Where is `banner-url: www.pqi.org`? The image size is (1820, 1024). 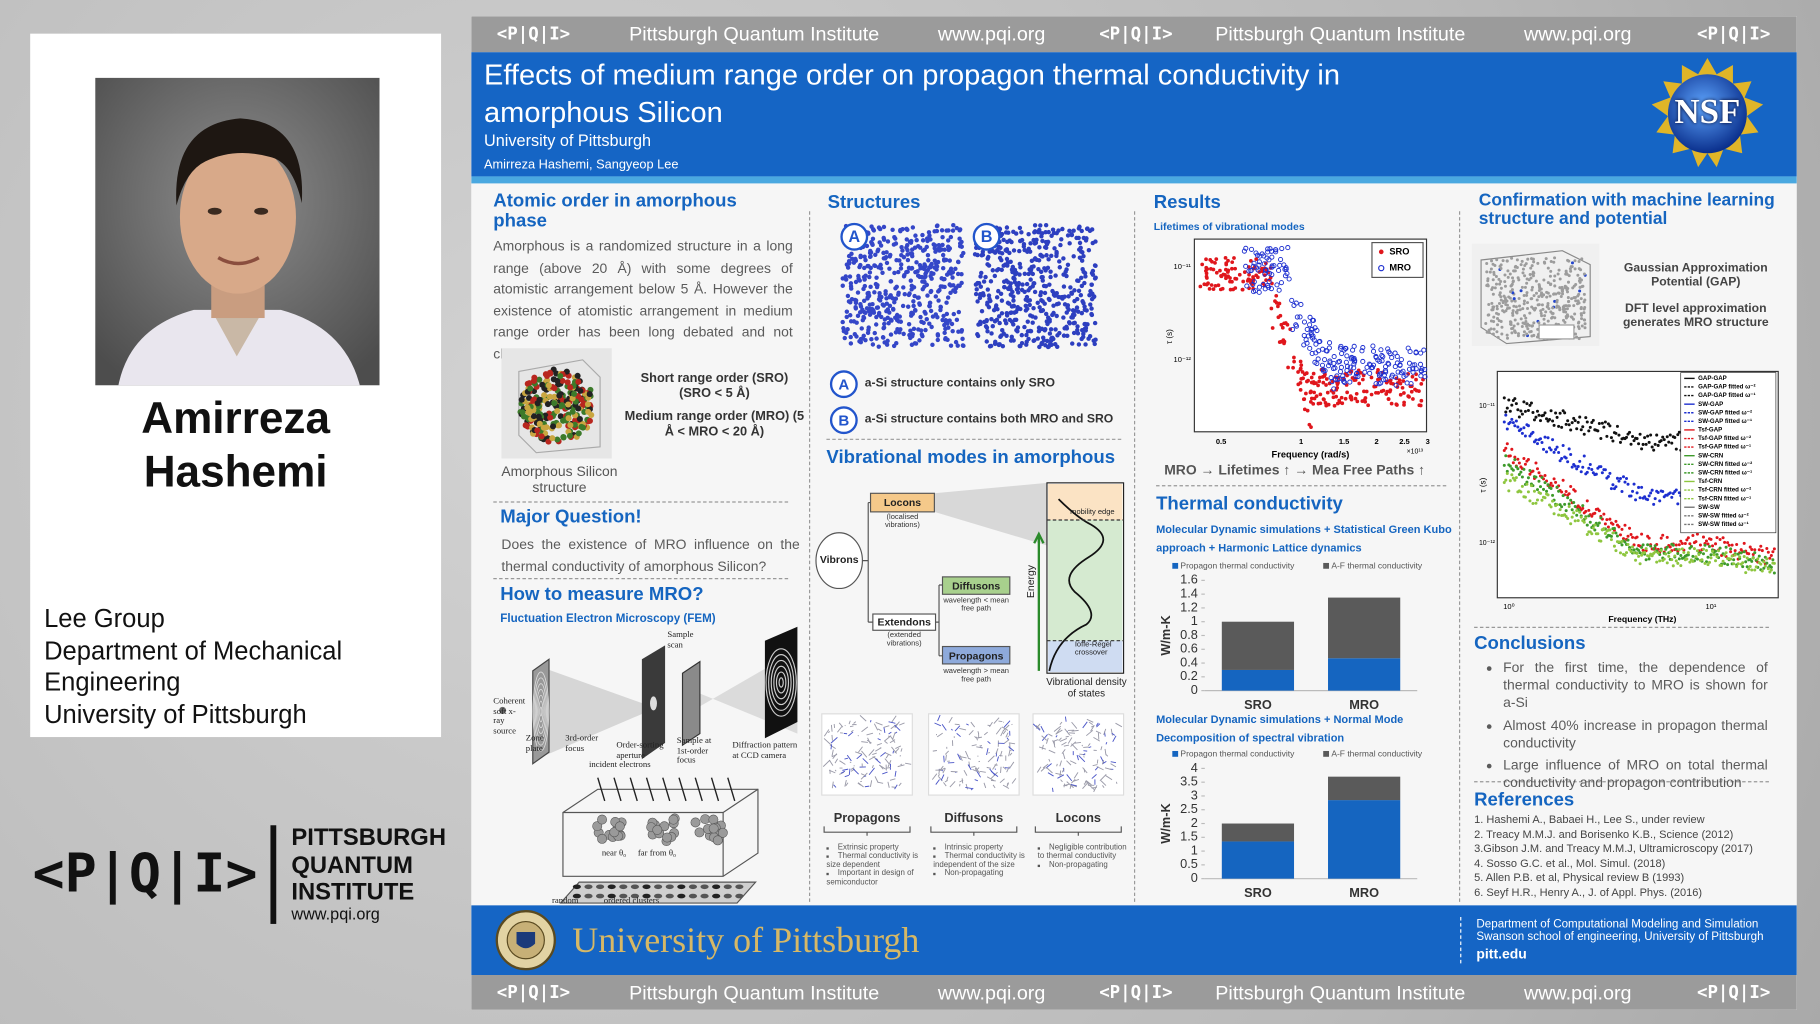
banner-url: www.pqi.org is located at coordinates (991, 34).